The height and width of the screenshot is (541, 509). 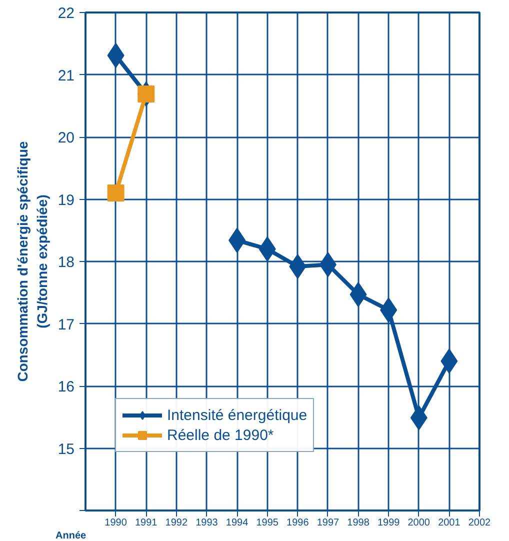 I want to click on y-tick-label: 21, so click(x=66, y=75).